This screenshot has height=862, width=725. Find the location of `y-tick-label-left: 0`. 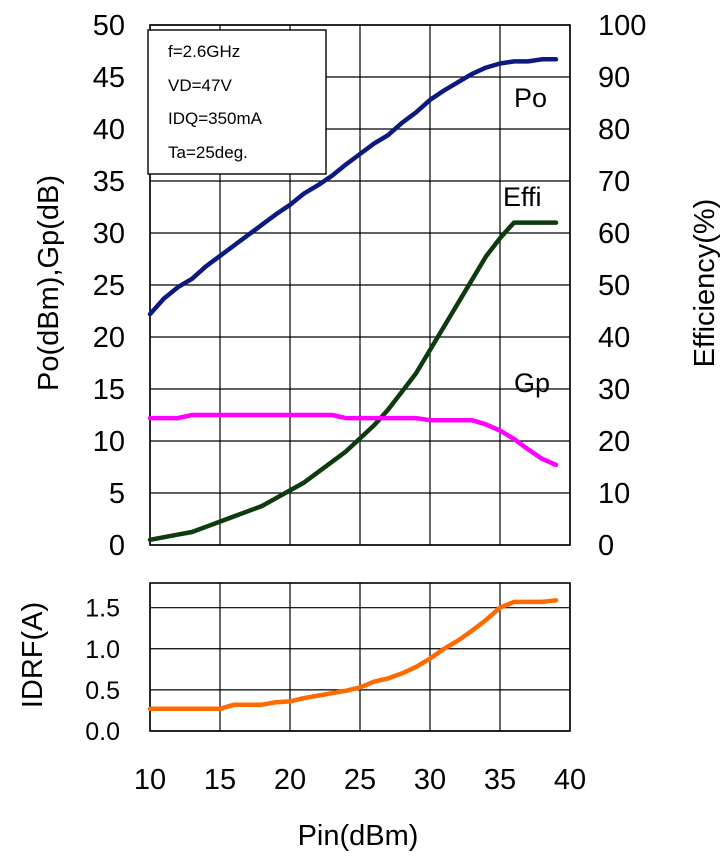

y-tick-label-left: 0 is located at coordinates (117, 546).